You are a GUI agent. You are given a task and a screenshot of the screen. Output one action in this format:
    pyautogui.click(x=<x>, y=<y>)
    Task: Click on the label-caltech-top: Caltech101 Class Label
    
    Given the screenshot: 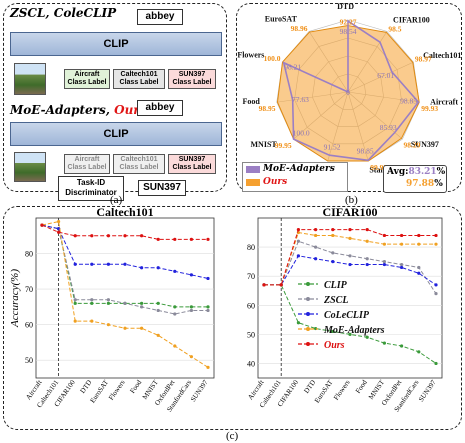 What is the action you would take?
    pyautogui.click(x=139, y=79)
    